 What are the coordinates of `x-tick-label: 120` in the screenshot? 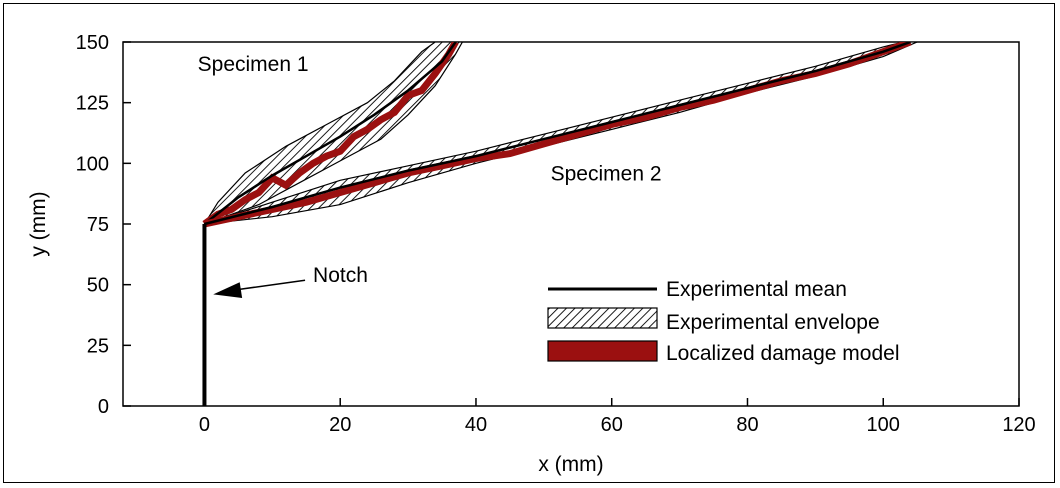 It's located at (1018, 425).